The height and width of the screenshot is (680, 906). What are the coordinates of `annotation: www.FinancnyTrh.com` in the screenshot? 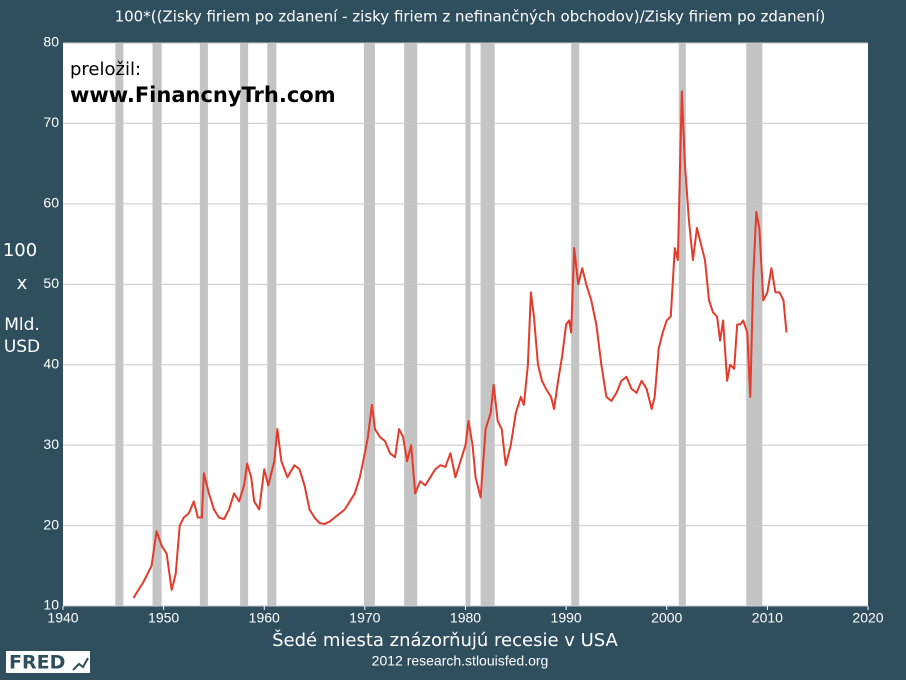 It's located at (203, 95).